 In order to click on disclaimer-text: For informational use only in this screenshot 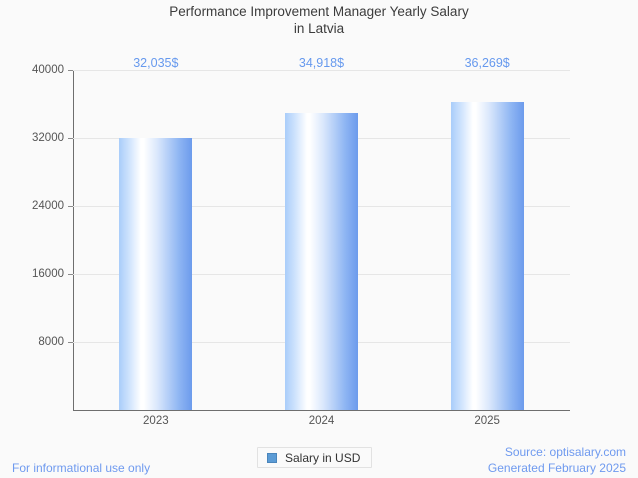, I will do `click(81, 468)`.